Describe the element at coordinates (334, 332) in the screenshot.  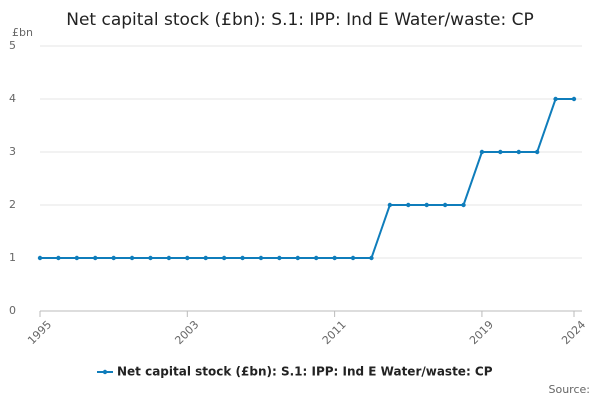
I see `x-tick-label: 2011` at that location.